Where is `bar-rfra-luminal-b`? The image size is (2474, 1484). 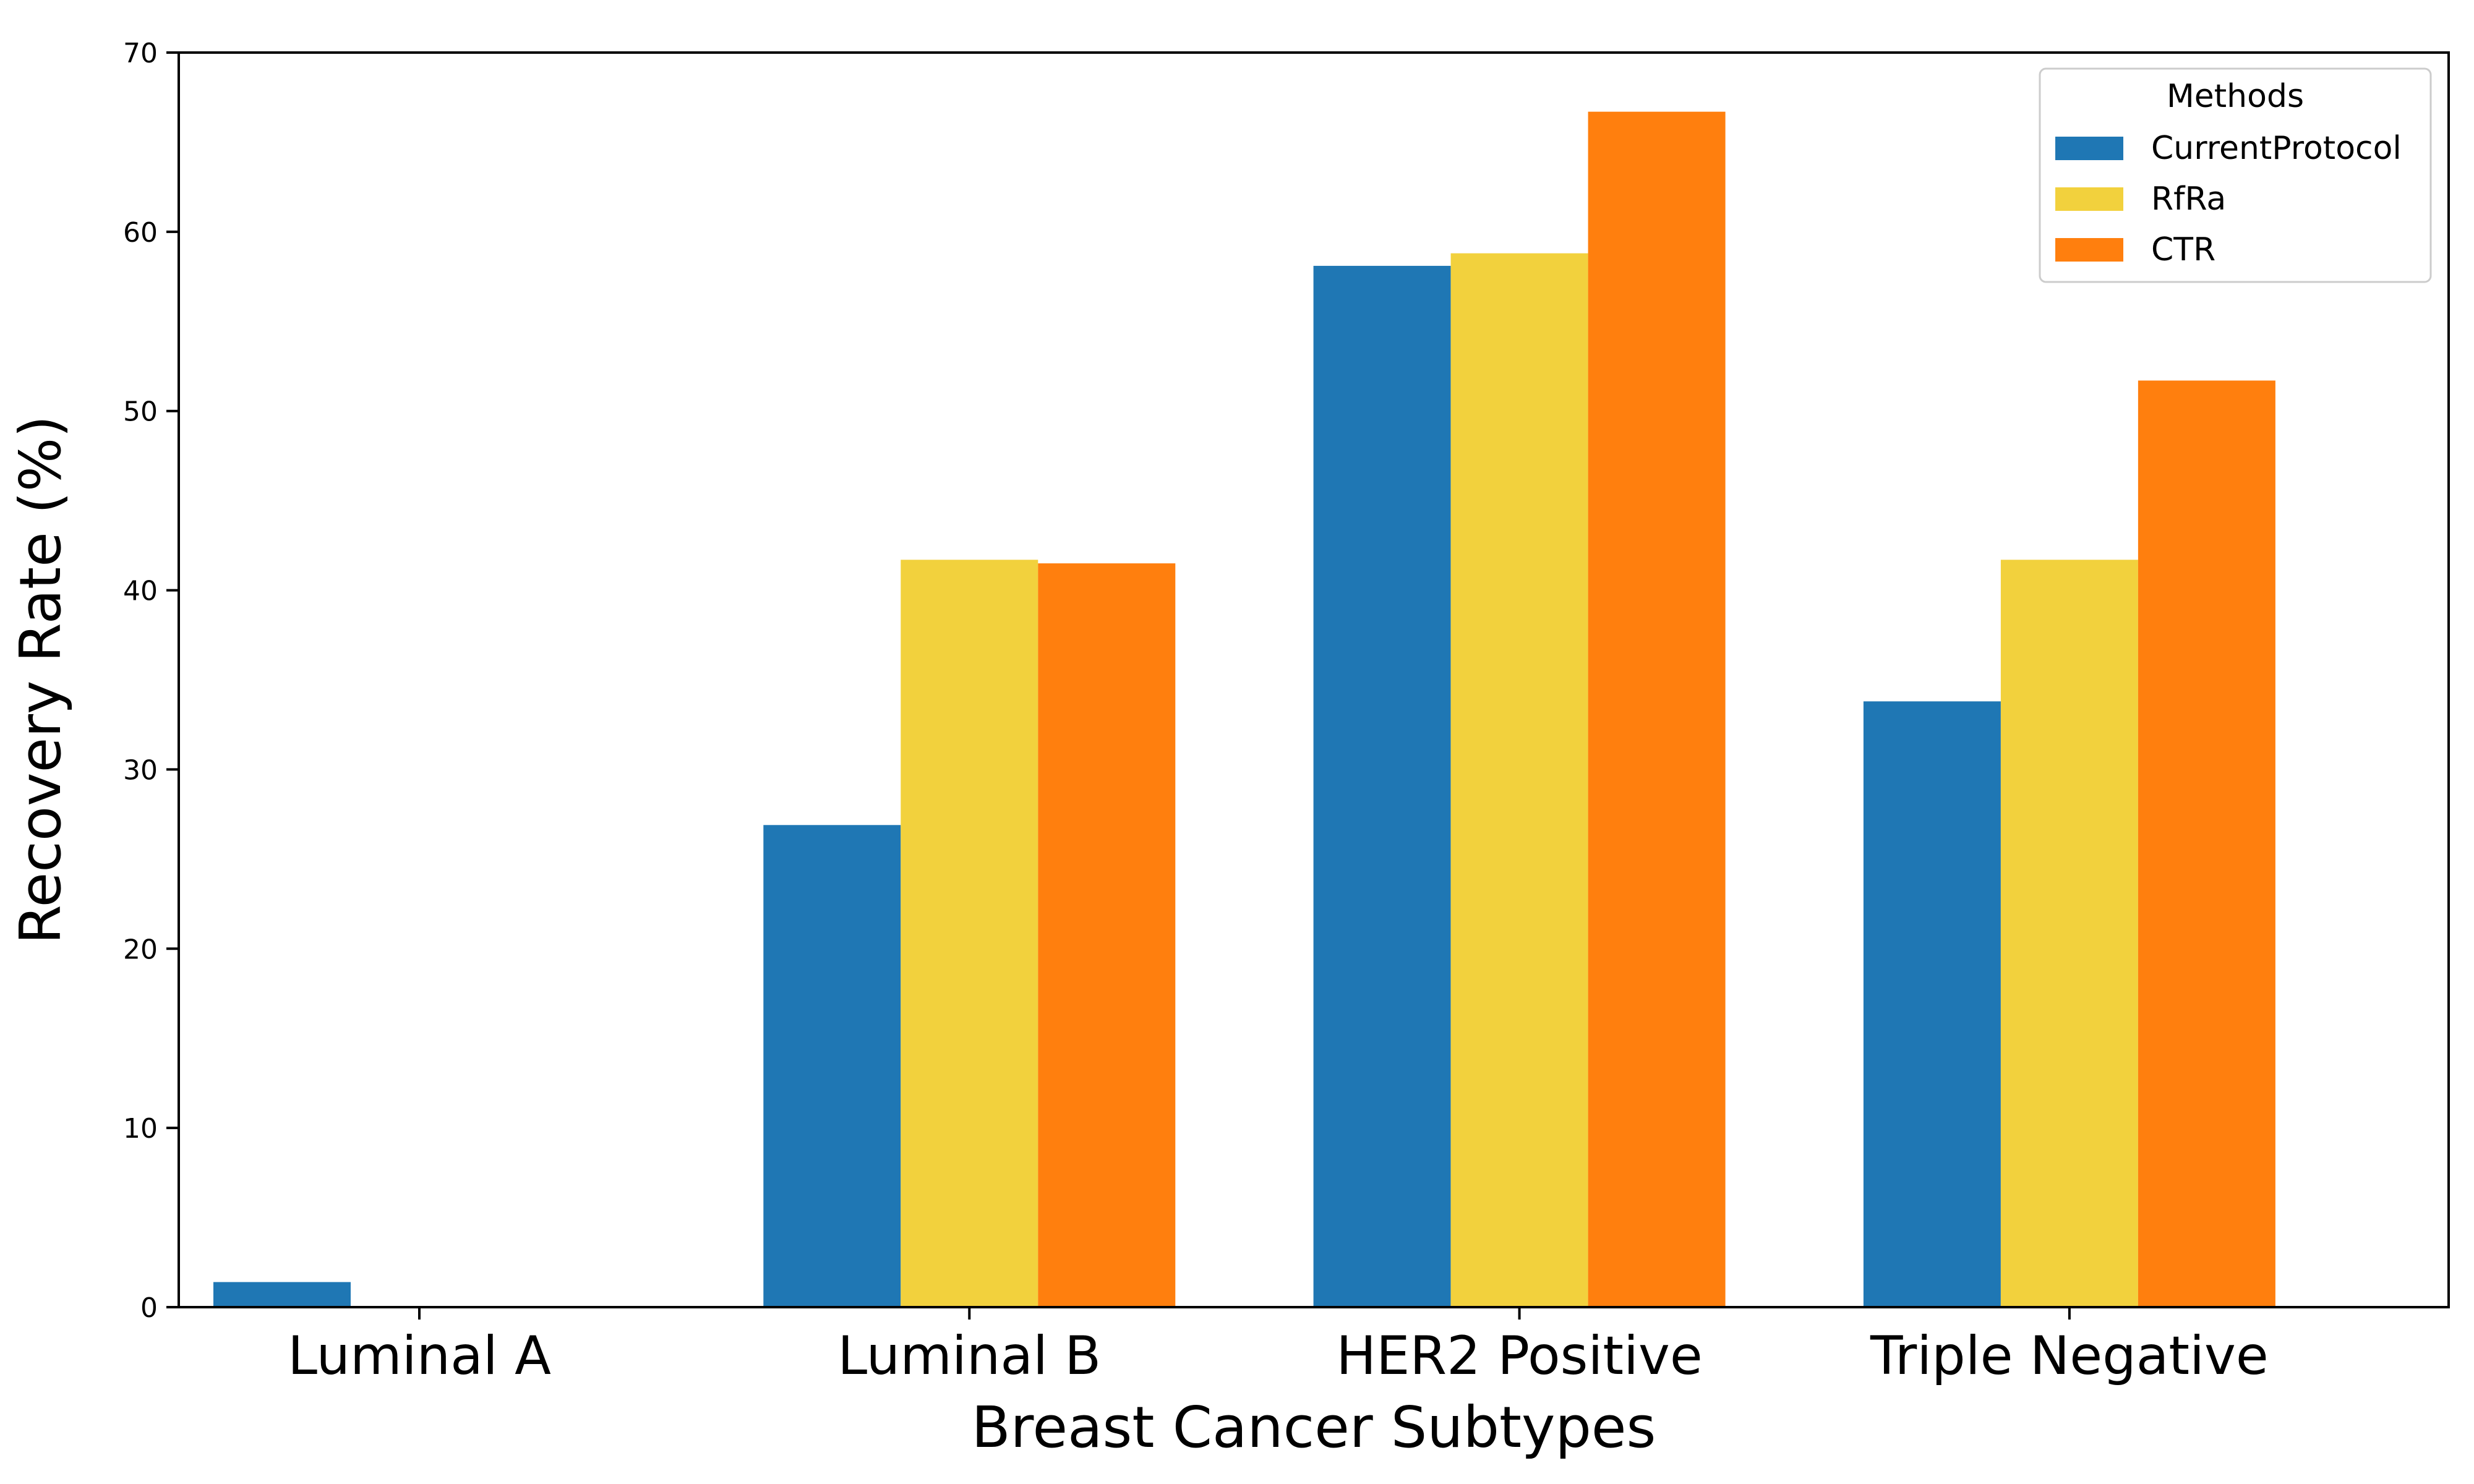
bar-rfra-luminal-b is located at coordinates (969, 934).